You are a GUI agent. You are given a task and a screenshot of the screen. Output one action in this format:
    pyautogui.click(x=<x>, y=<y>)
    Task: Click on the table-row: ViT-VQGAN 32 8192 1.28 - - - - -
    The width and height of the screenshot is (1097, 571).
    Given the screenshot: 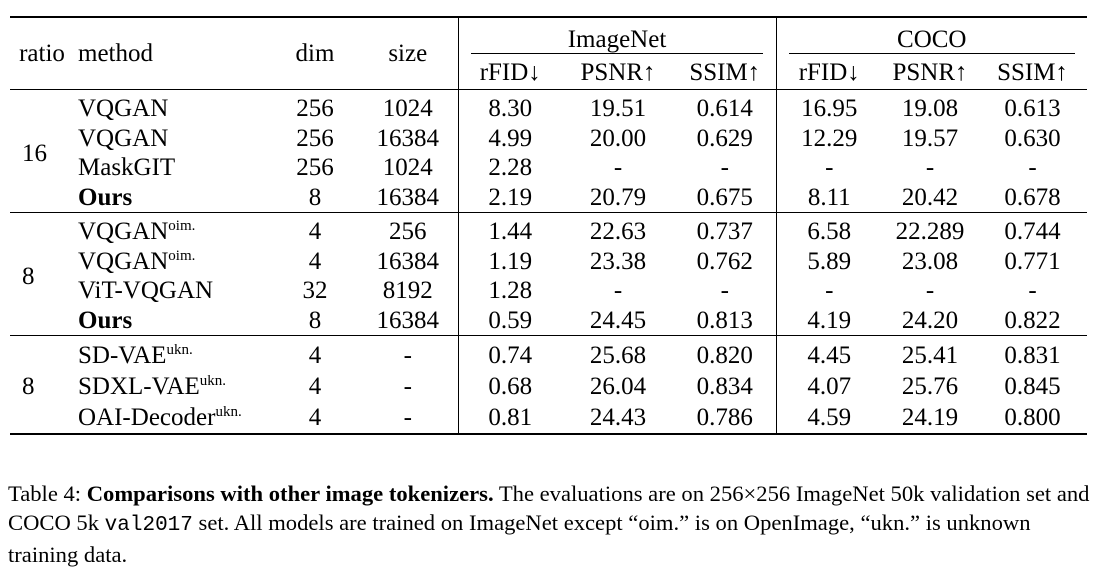 What is the action you would take?
    pyautogui.click(x=548, y=291)
    